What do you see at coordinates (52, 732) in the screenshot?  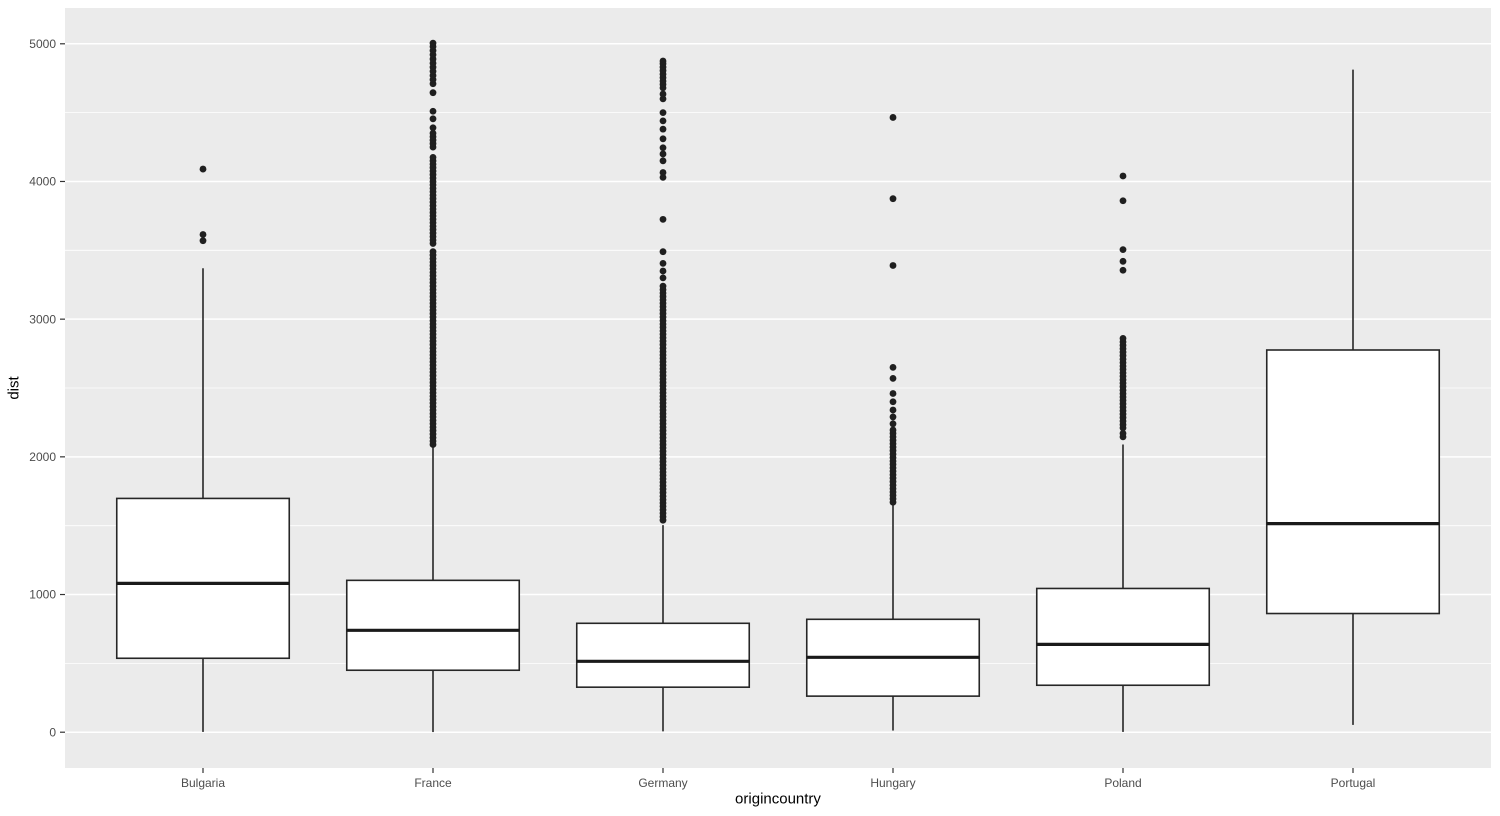 I see `y-tick-label: 0` at bounding box center [52, 732].